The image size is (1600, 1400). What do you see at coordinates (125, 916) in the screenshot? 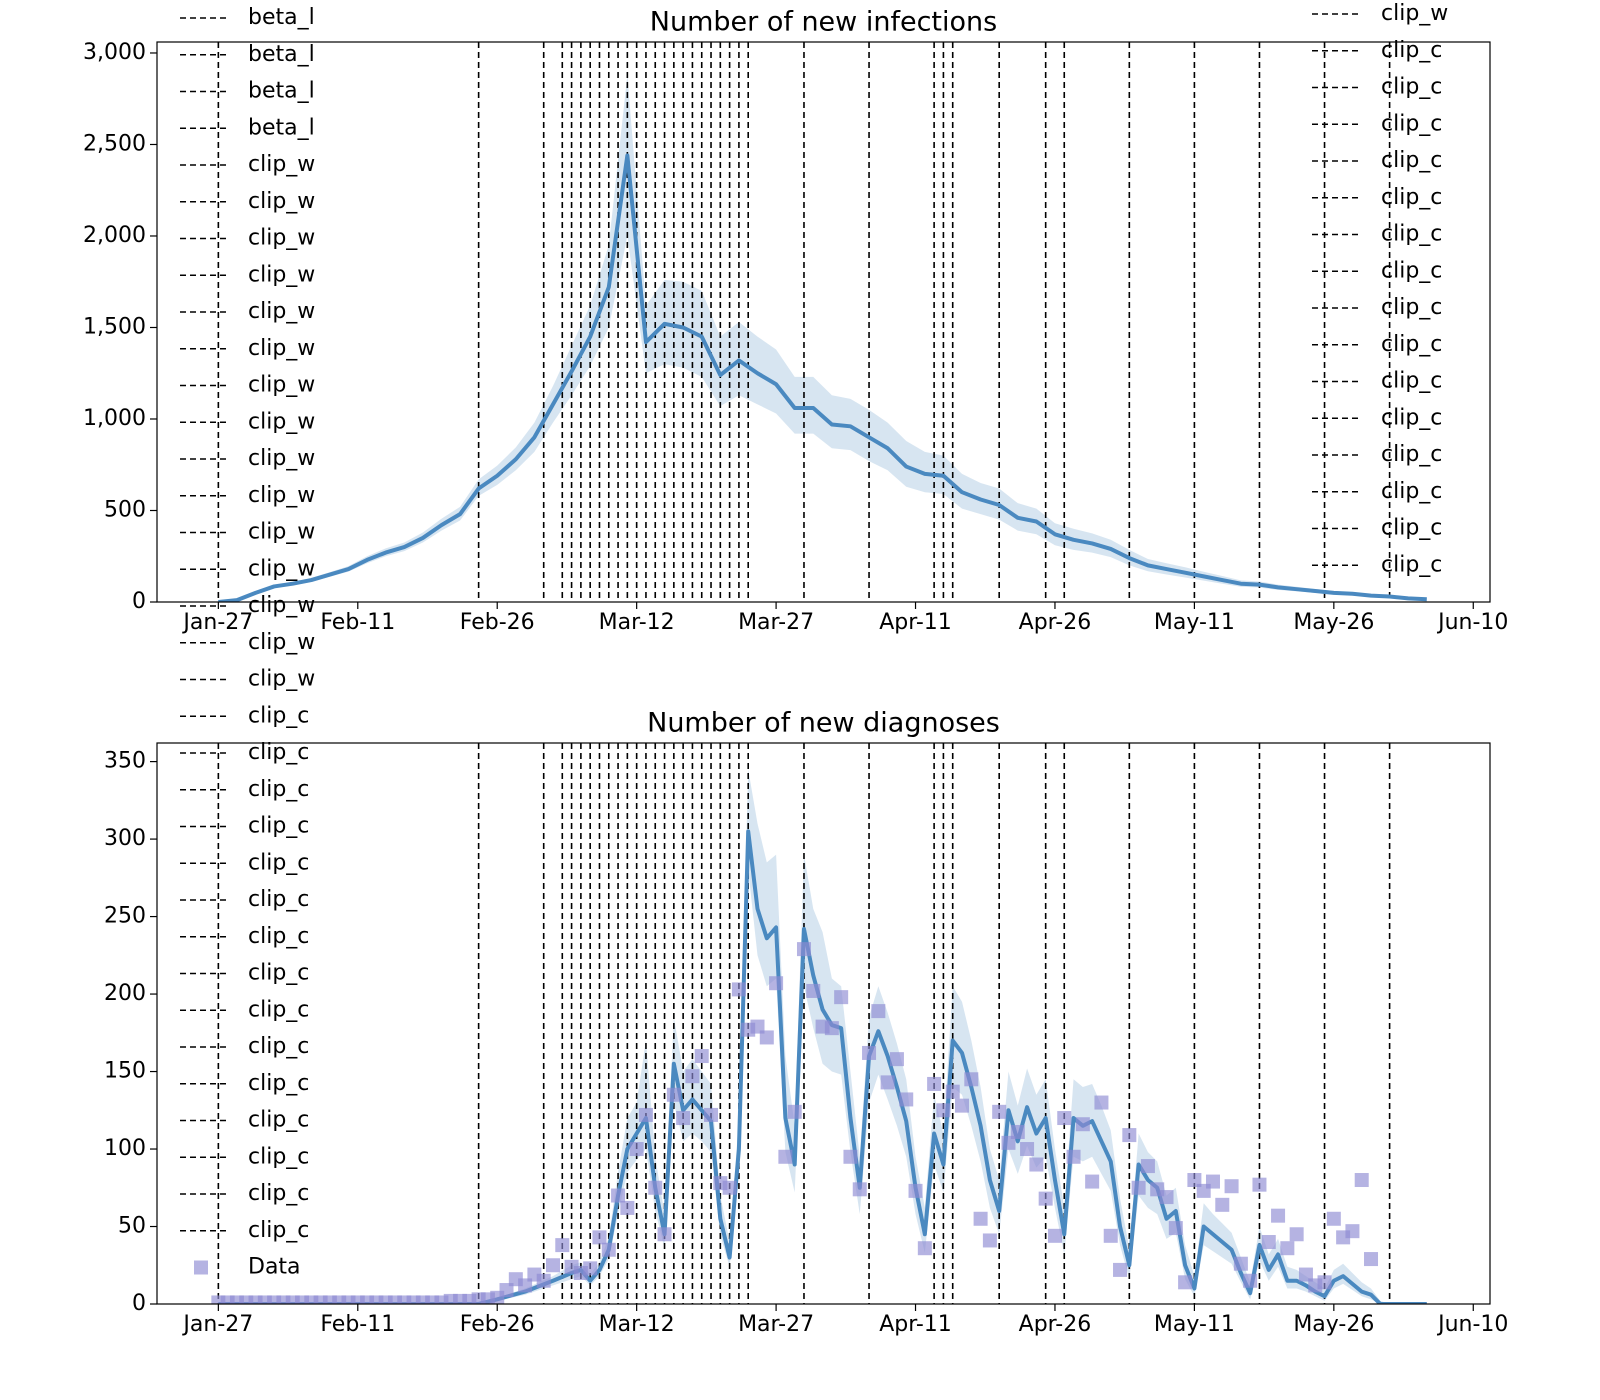
I see `y-tick-label: 250` at bounding box center [125, 916].